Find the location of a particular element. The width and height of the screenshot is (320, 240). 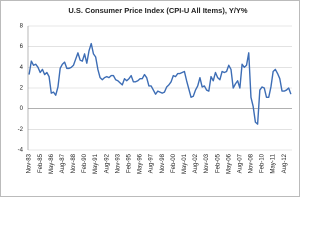

x-tick-label: May-11 is located at coordinates (274, 163).